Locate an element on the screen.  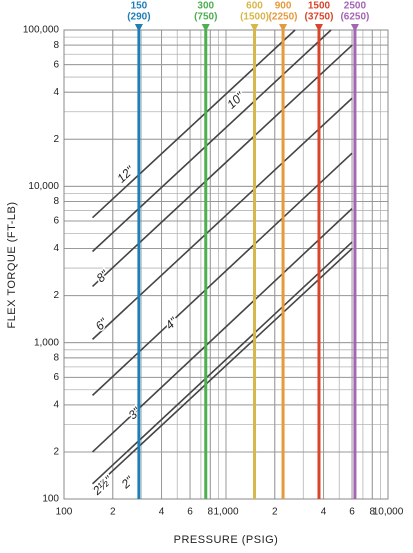
y-tick-label: 10,000 is located at coordinates (43, 186).